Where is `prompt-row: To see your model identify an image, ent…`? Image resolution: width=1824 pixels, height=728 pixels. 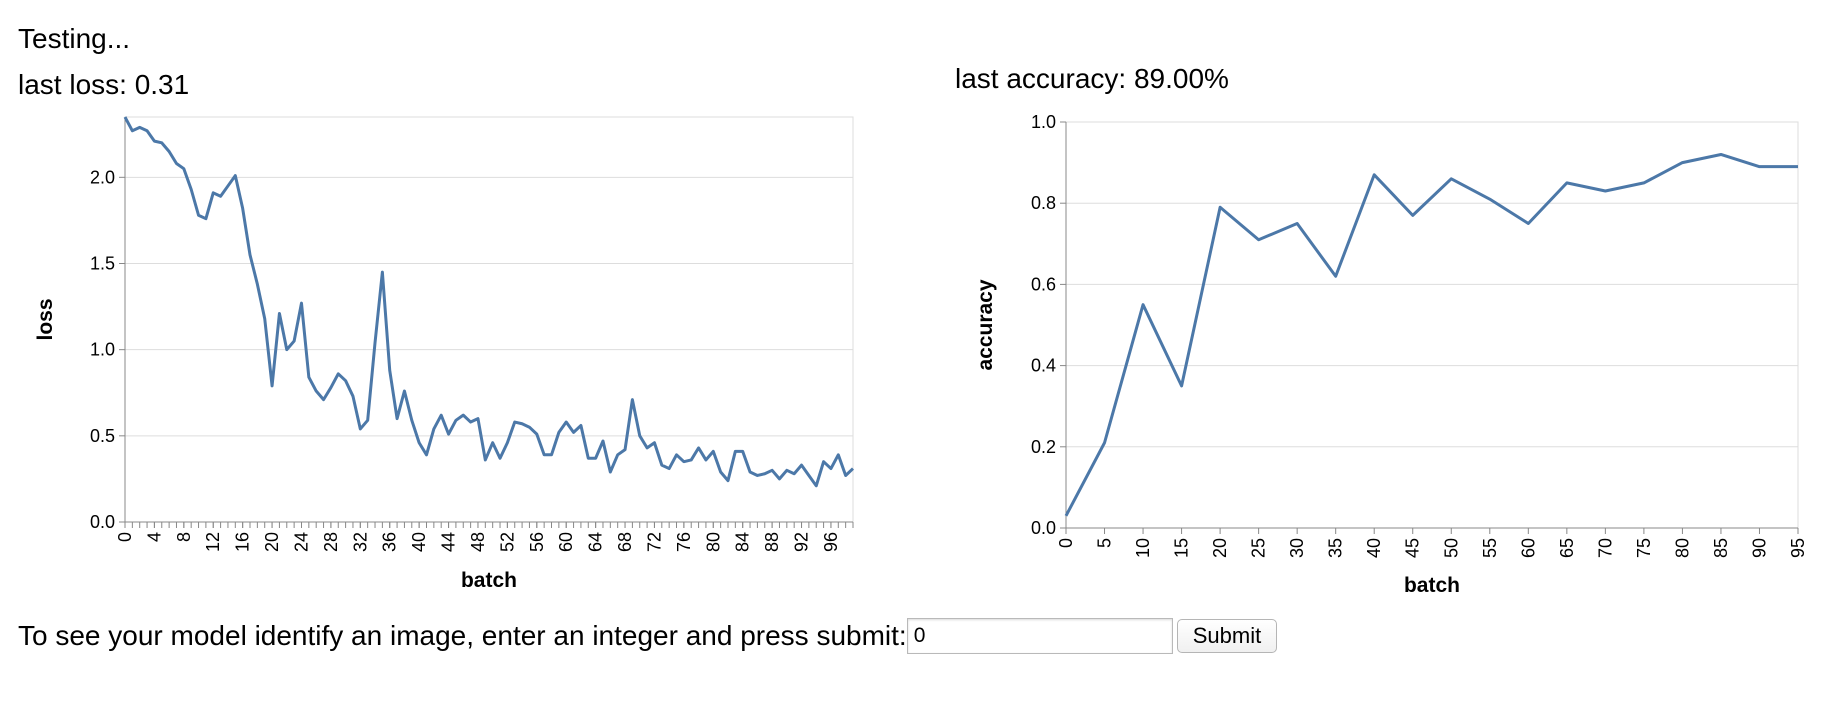 prompt-row: To see your model identify an image, ent… is located at coordinates (648, 636).